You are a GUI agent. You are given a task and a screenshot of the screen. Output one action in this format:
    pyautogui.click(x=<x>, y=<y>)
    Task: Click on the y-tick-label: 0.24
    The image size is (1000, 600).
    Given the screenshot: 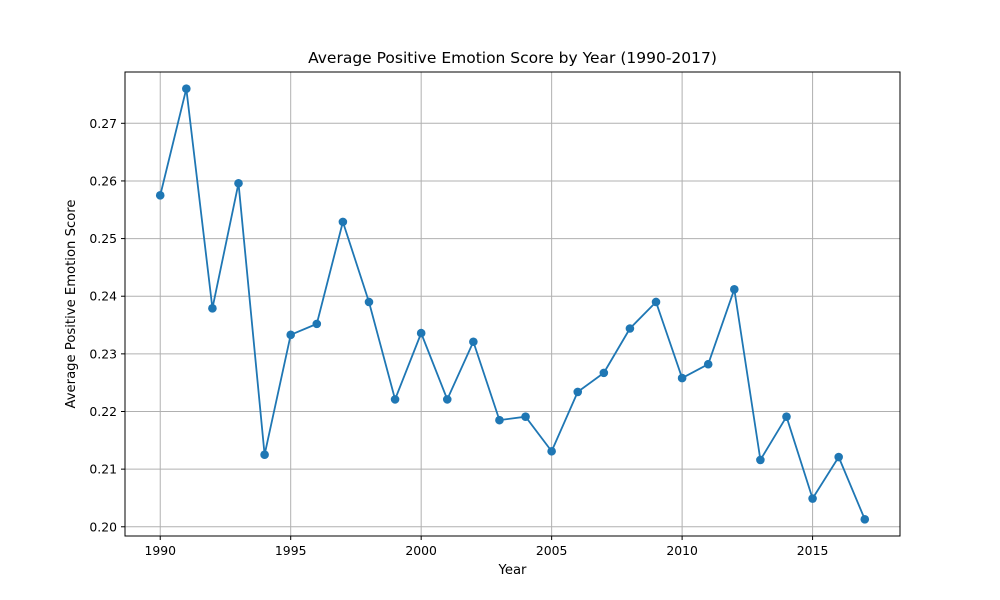 What is the action you would take?
    pyautogui.click(x=103, y=296)
    